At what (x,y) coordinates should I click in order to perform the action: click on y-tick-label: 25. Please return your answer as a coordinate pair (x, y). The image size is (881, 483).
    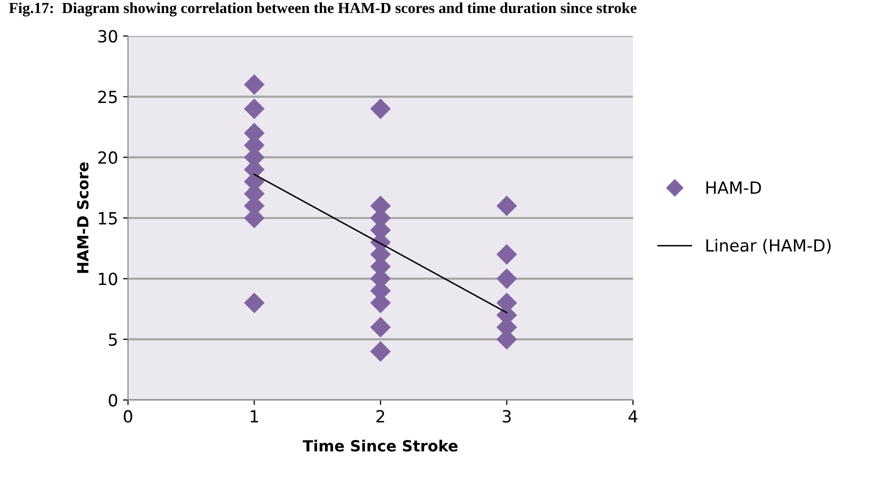
    Looking at the image, I should click on (107, 97).